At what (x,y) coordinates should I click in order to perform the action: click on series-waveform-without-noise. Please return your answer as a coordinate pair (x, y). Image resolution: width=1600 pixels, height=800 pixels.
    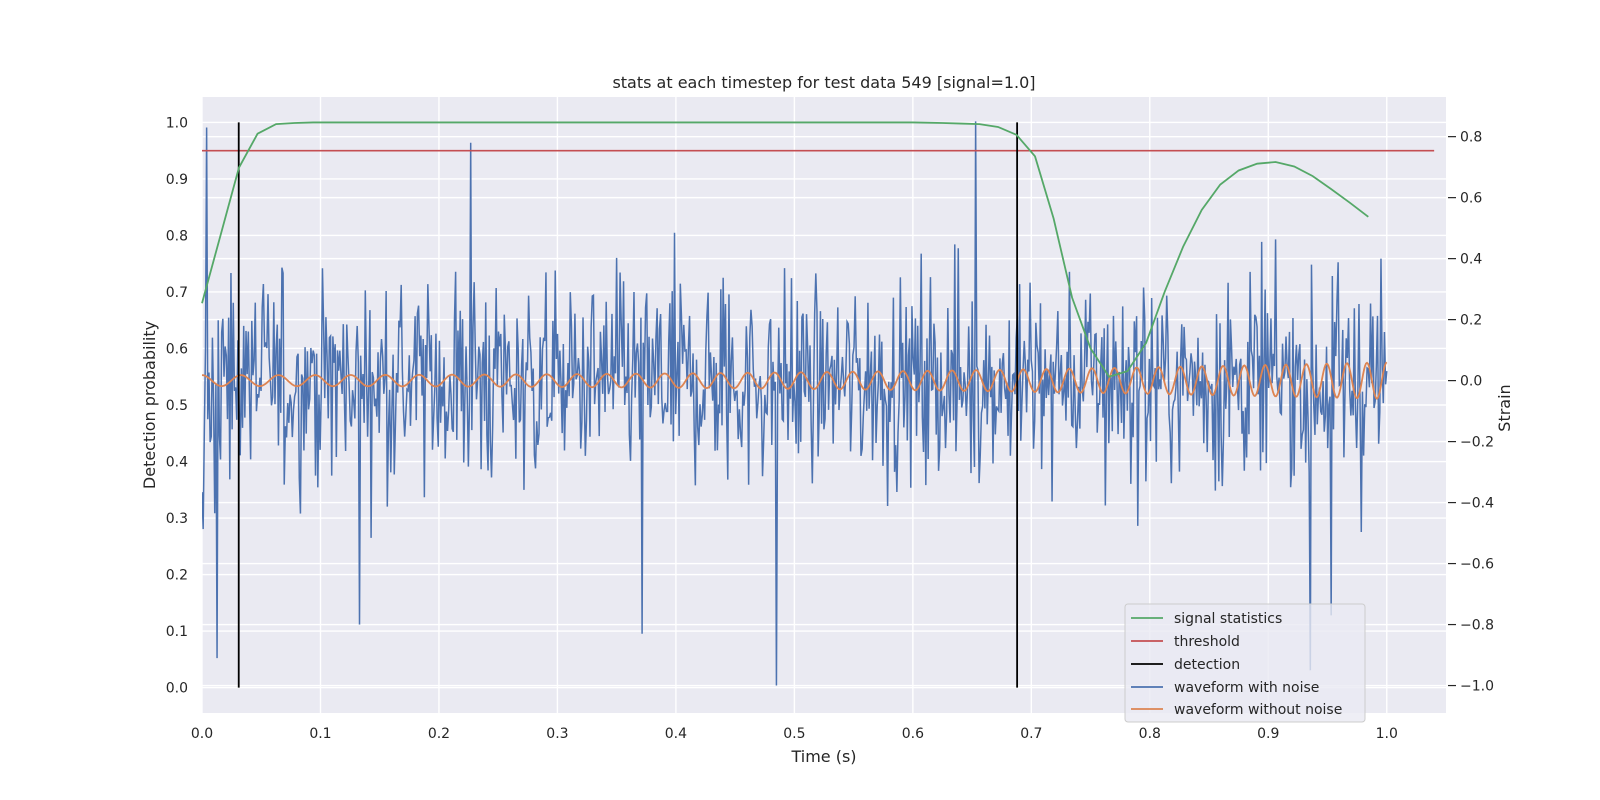
    Looking at the image, I should click on (794, 380).